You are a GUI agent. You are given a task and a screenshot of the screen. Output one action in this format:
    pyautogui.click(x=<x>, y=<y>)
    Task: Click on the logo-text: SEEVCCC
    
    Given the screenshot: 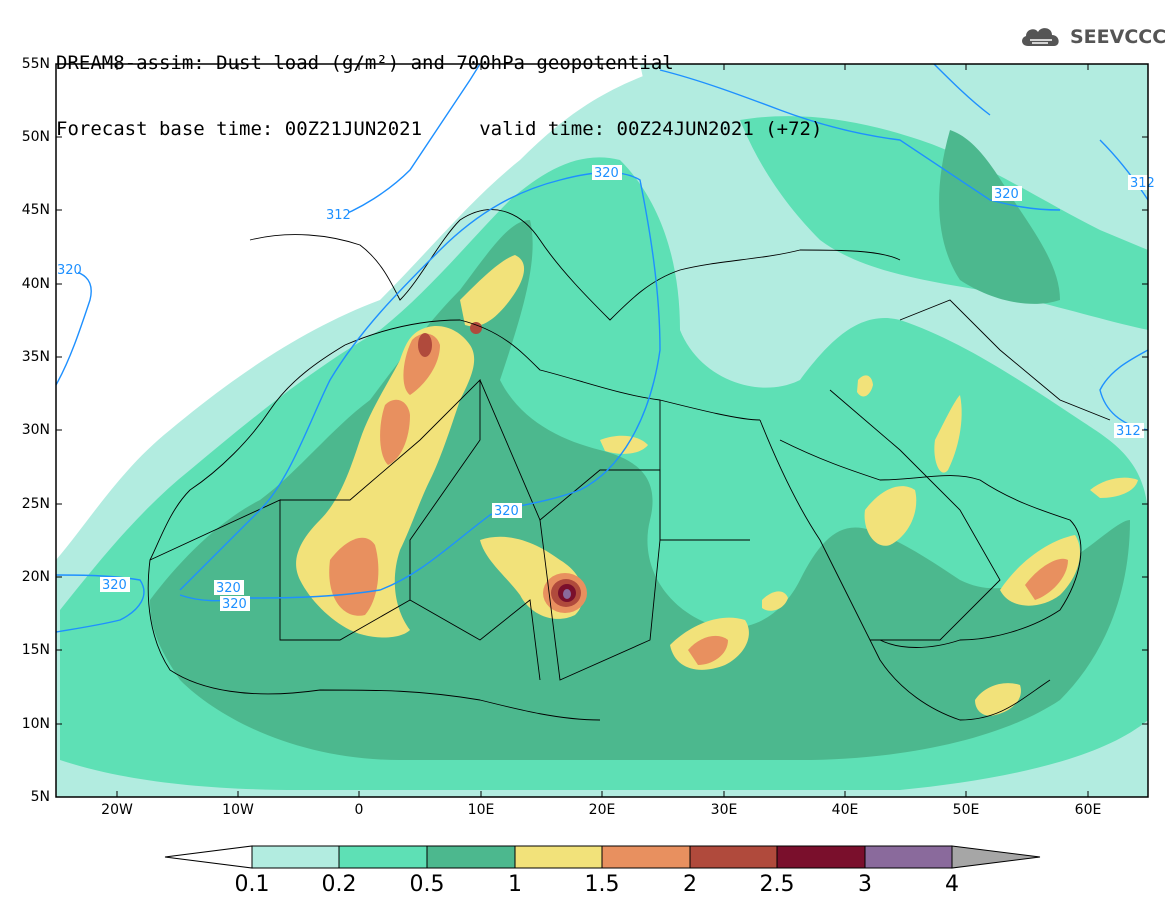 What is the action you would take?
    pyautogui.click(x=1117, y=37)
    